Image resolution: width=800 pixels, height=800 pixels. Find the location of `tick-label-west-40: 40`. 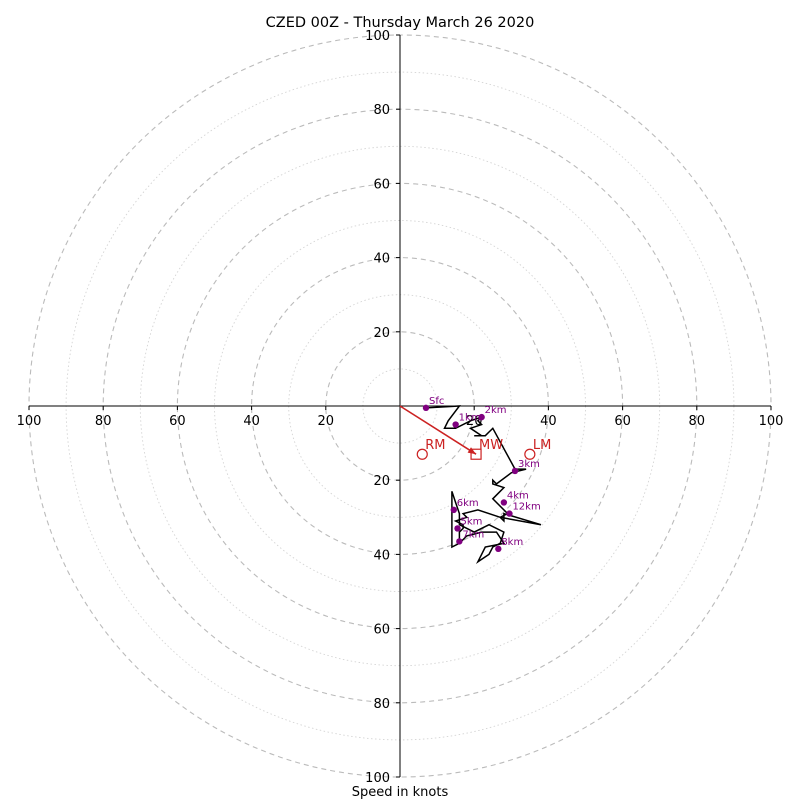

tick-label-west-40: 40 is located at coordinates (251, 421).